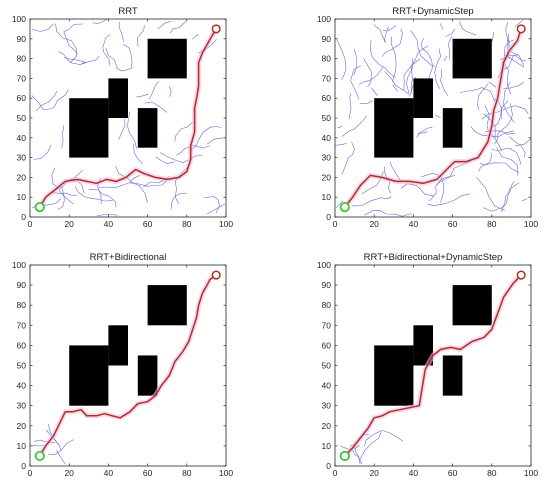  I want to click on y-tick-label: 40, so click(22, 138).